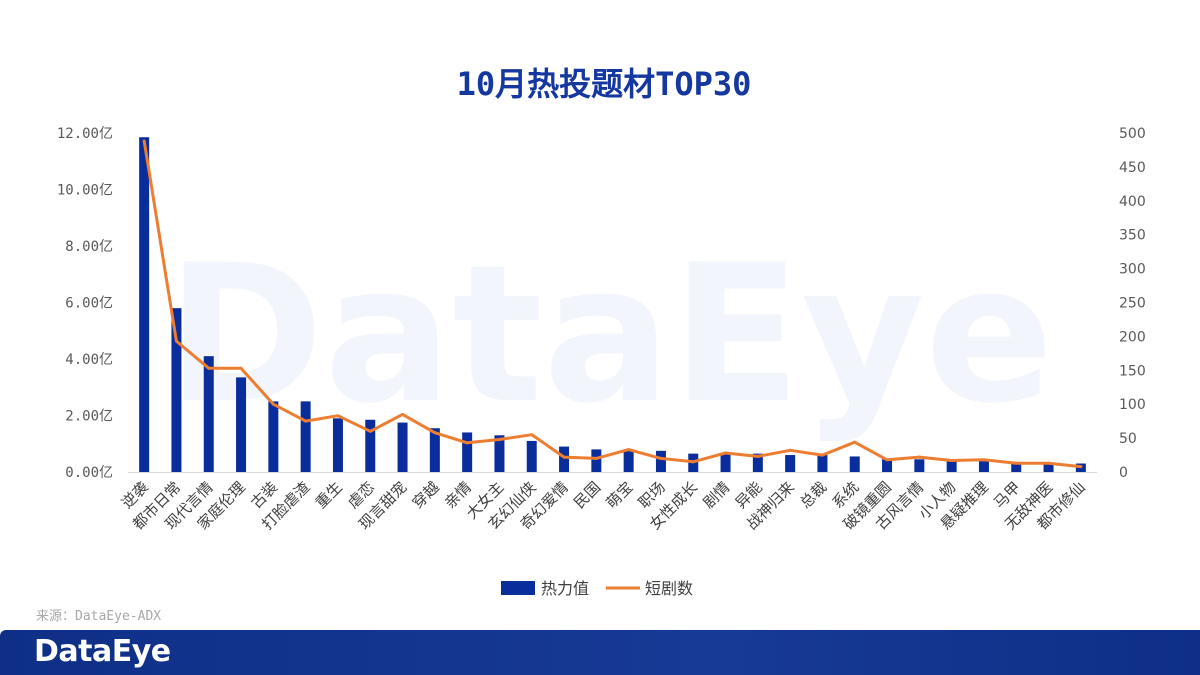 The width and height of the screenshot is (1200, 675). Describe the element at coordinates (597, 588) in the screenshot. I see `legend: 热力值 短剧数` at that location.